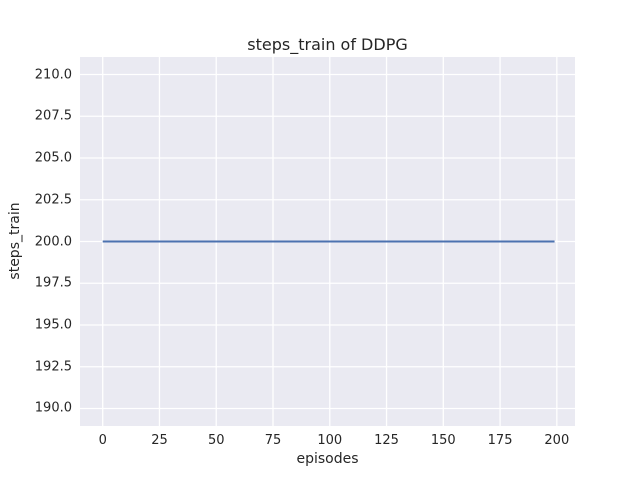  I want to click on y-tick-label: 210.0, so click(53, 75).